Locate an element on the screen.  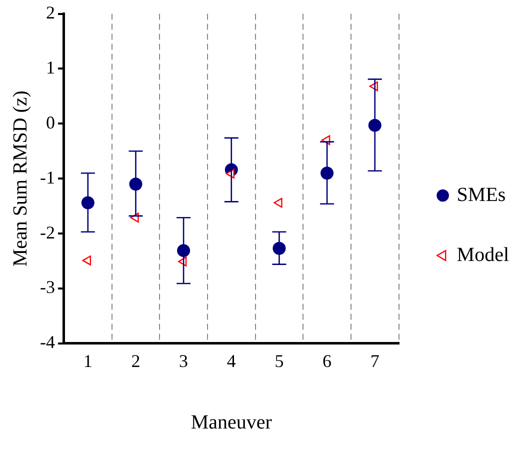
y-tick-label: -1 is located at coordinates (47, 177).